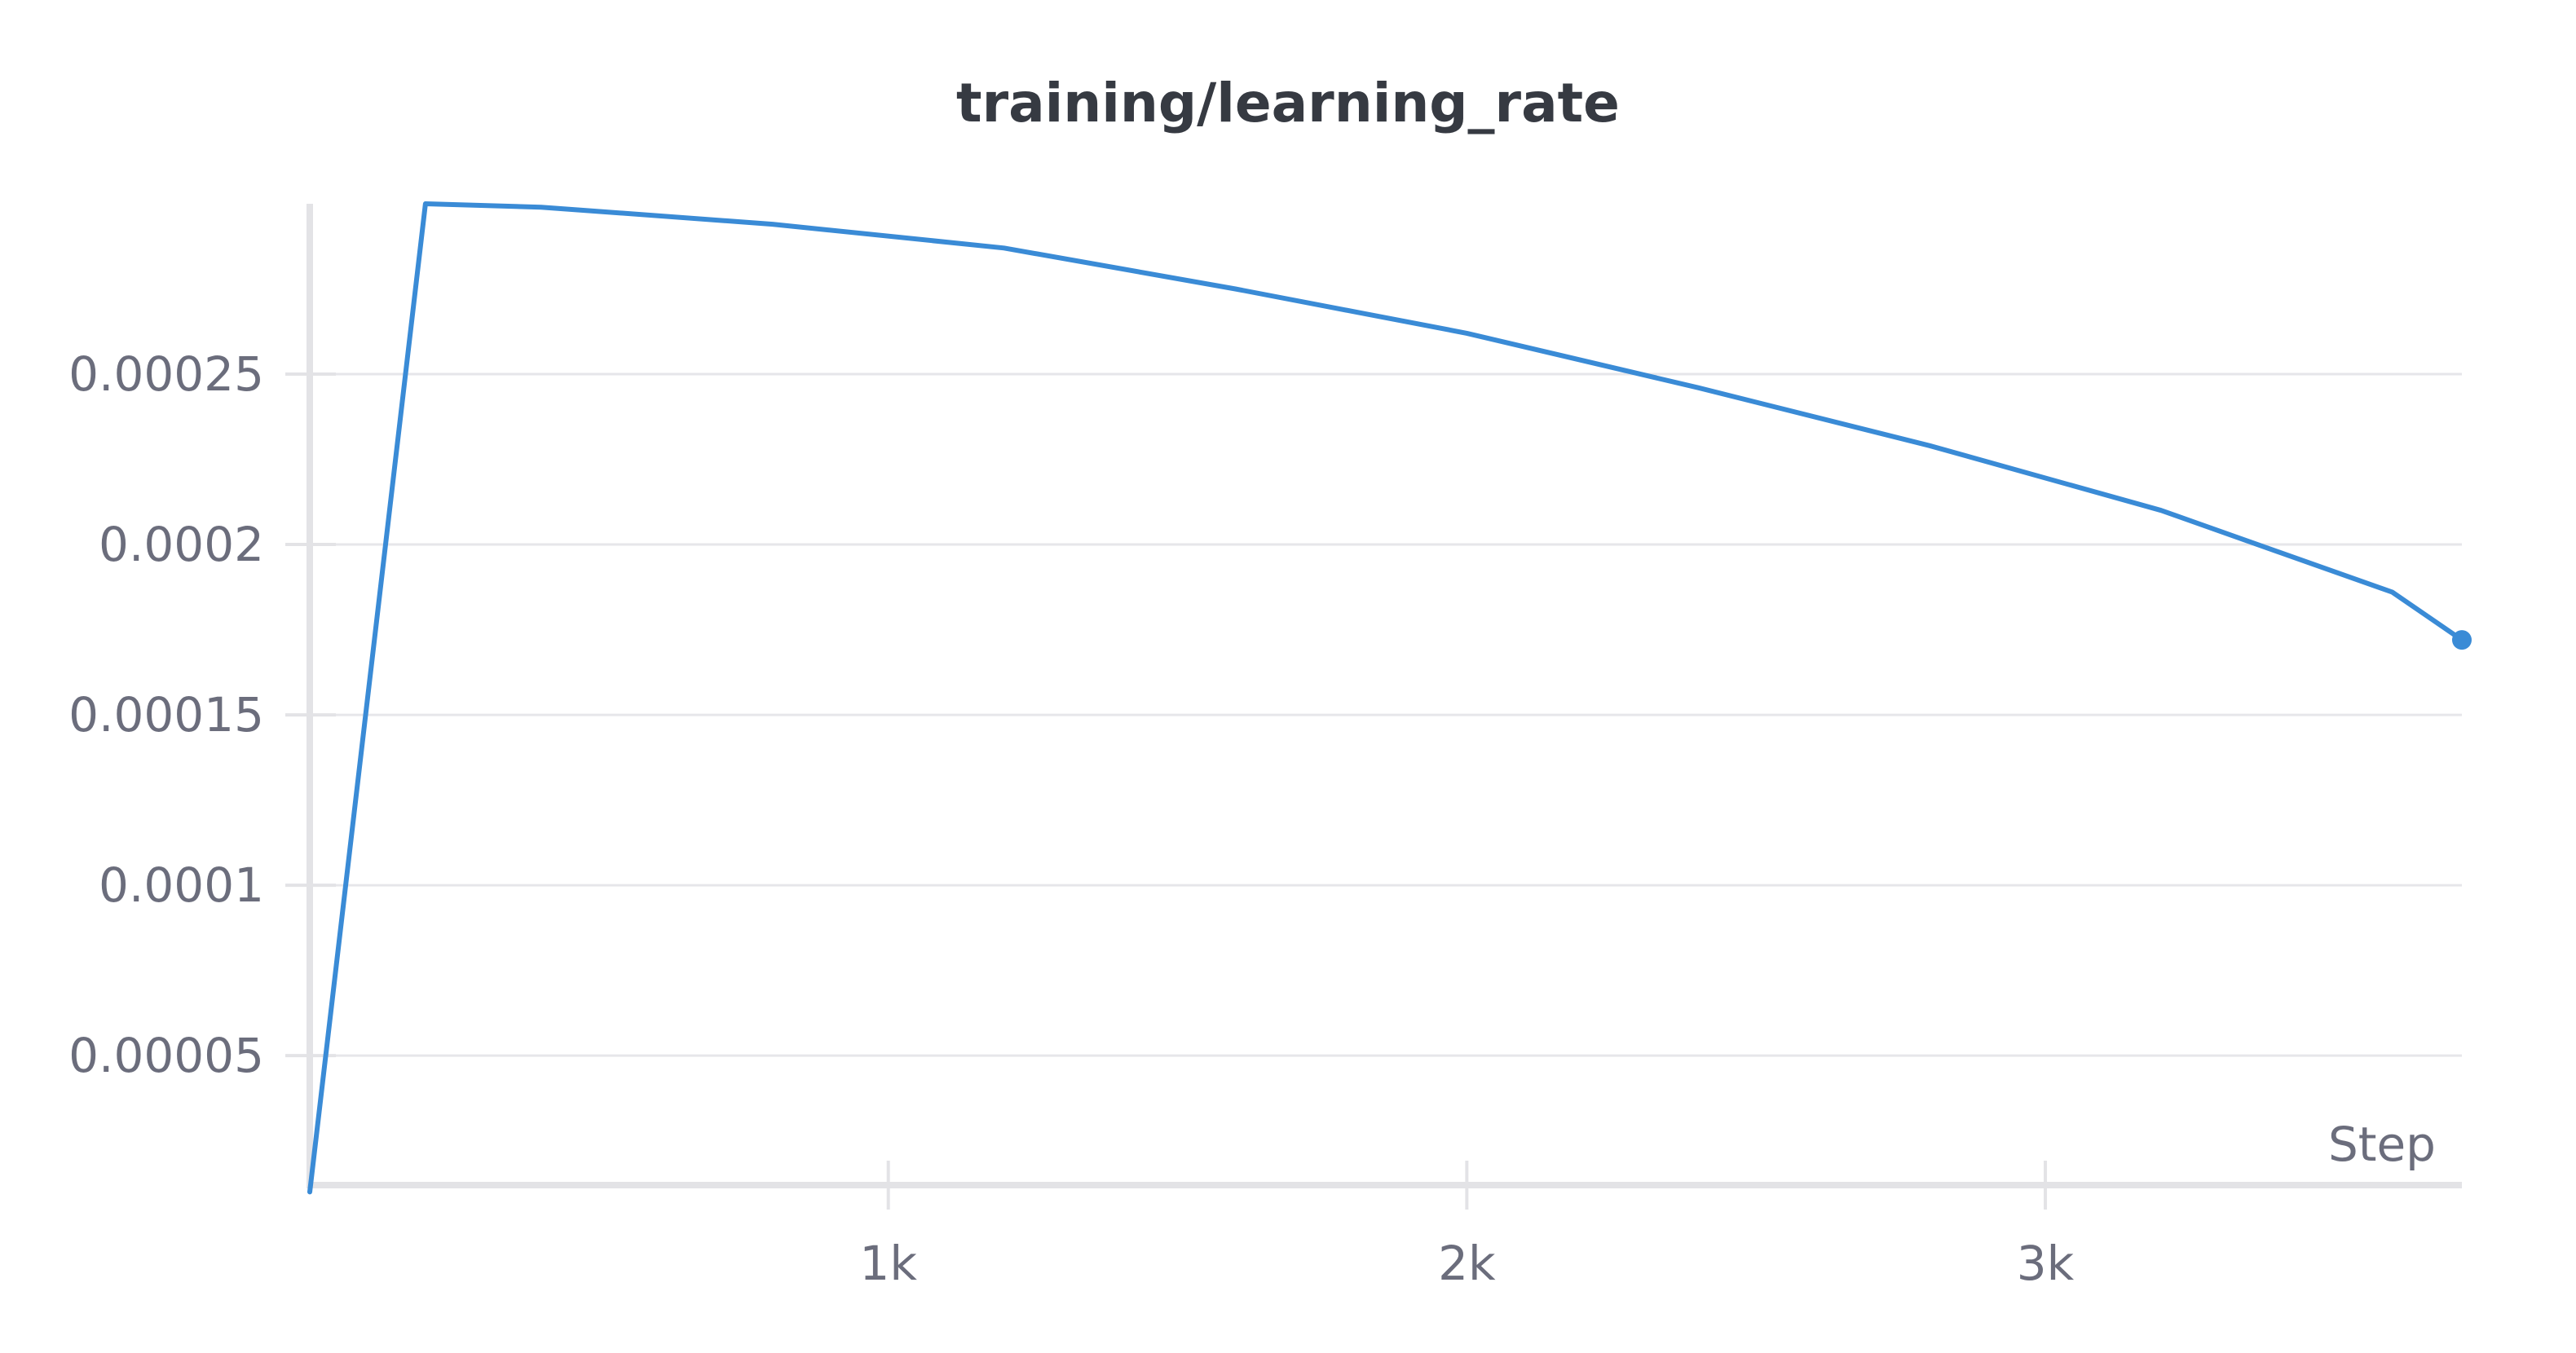 Image resolution: width=2576 pixels, height=1353 pixels. What do you see at coordinates (181, 885) in the screenshot?
I see `y-tick-label: 0.0001` at bounding box center [181, 885].